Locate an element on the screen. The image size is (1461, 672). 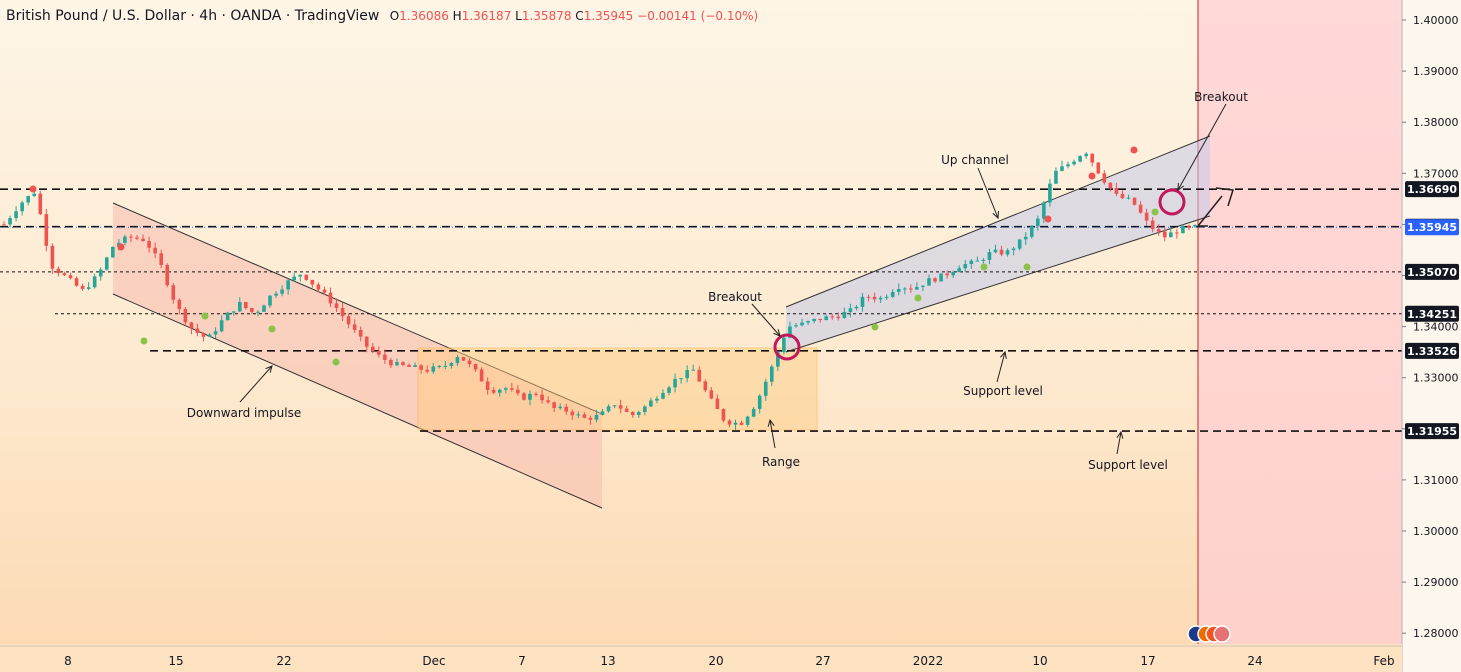
range-box is located at coordinates (617, 389).